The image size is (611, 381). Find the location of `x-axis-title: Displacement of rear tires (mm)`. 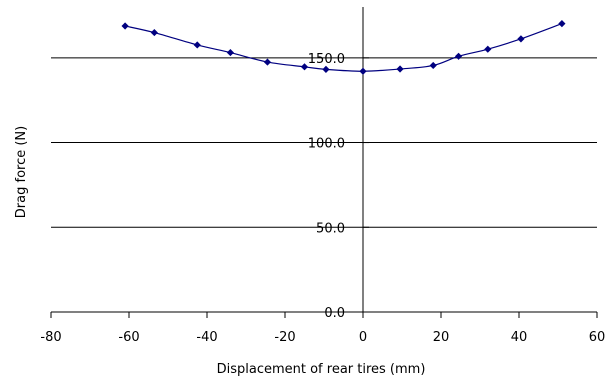

x-axis-title: Displacement of rear tires (mm) is located at coordinates (321, 369).